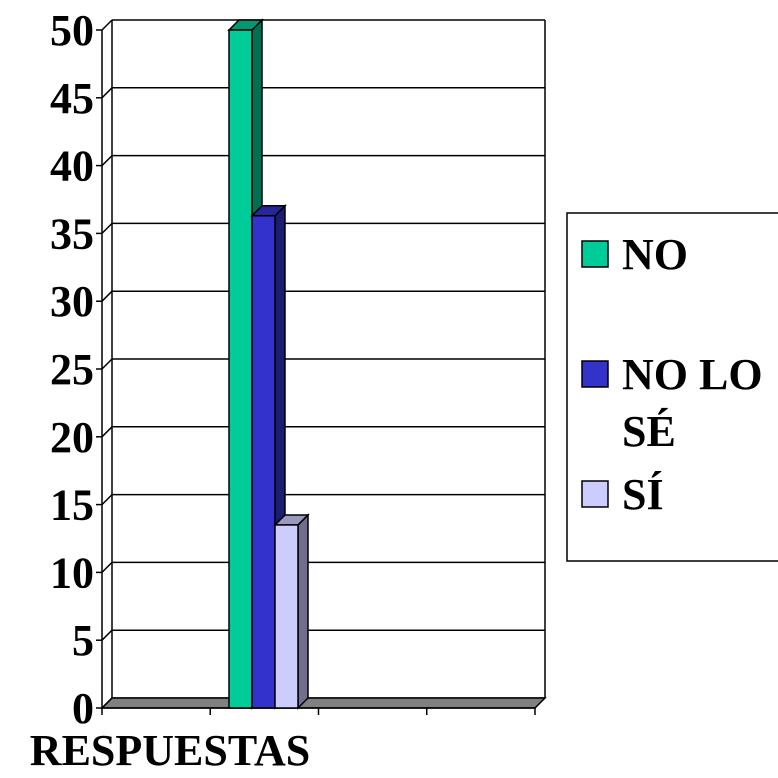 The width and height of the screenshot is (778, 778). Describe the element at coordinates (72, 505) in the screenshot. I see `y-tick-label: 15` at that location.